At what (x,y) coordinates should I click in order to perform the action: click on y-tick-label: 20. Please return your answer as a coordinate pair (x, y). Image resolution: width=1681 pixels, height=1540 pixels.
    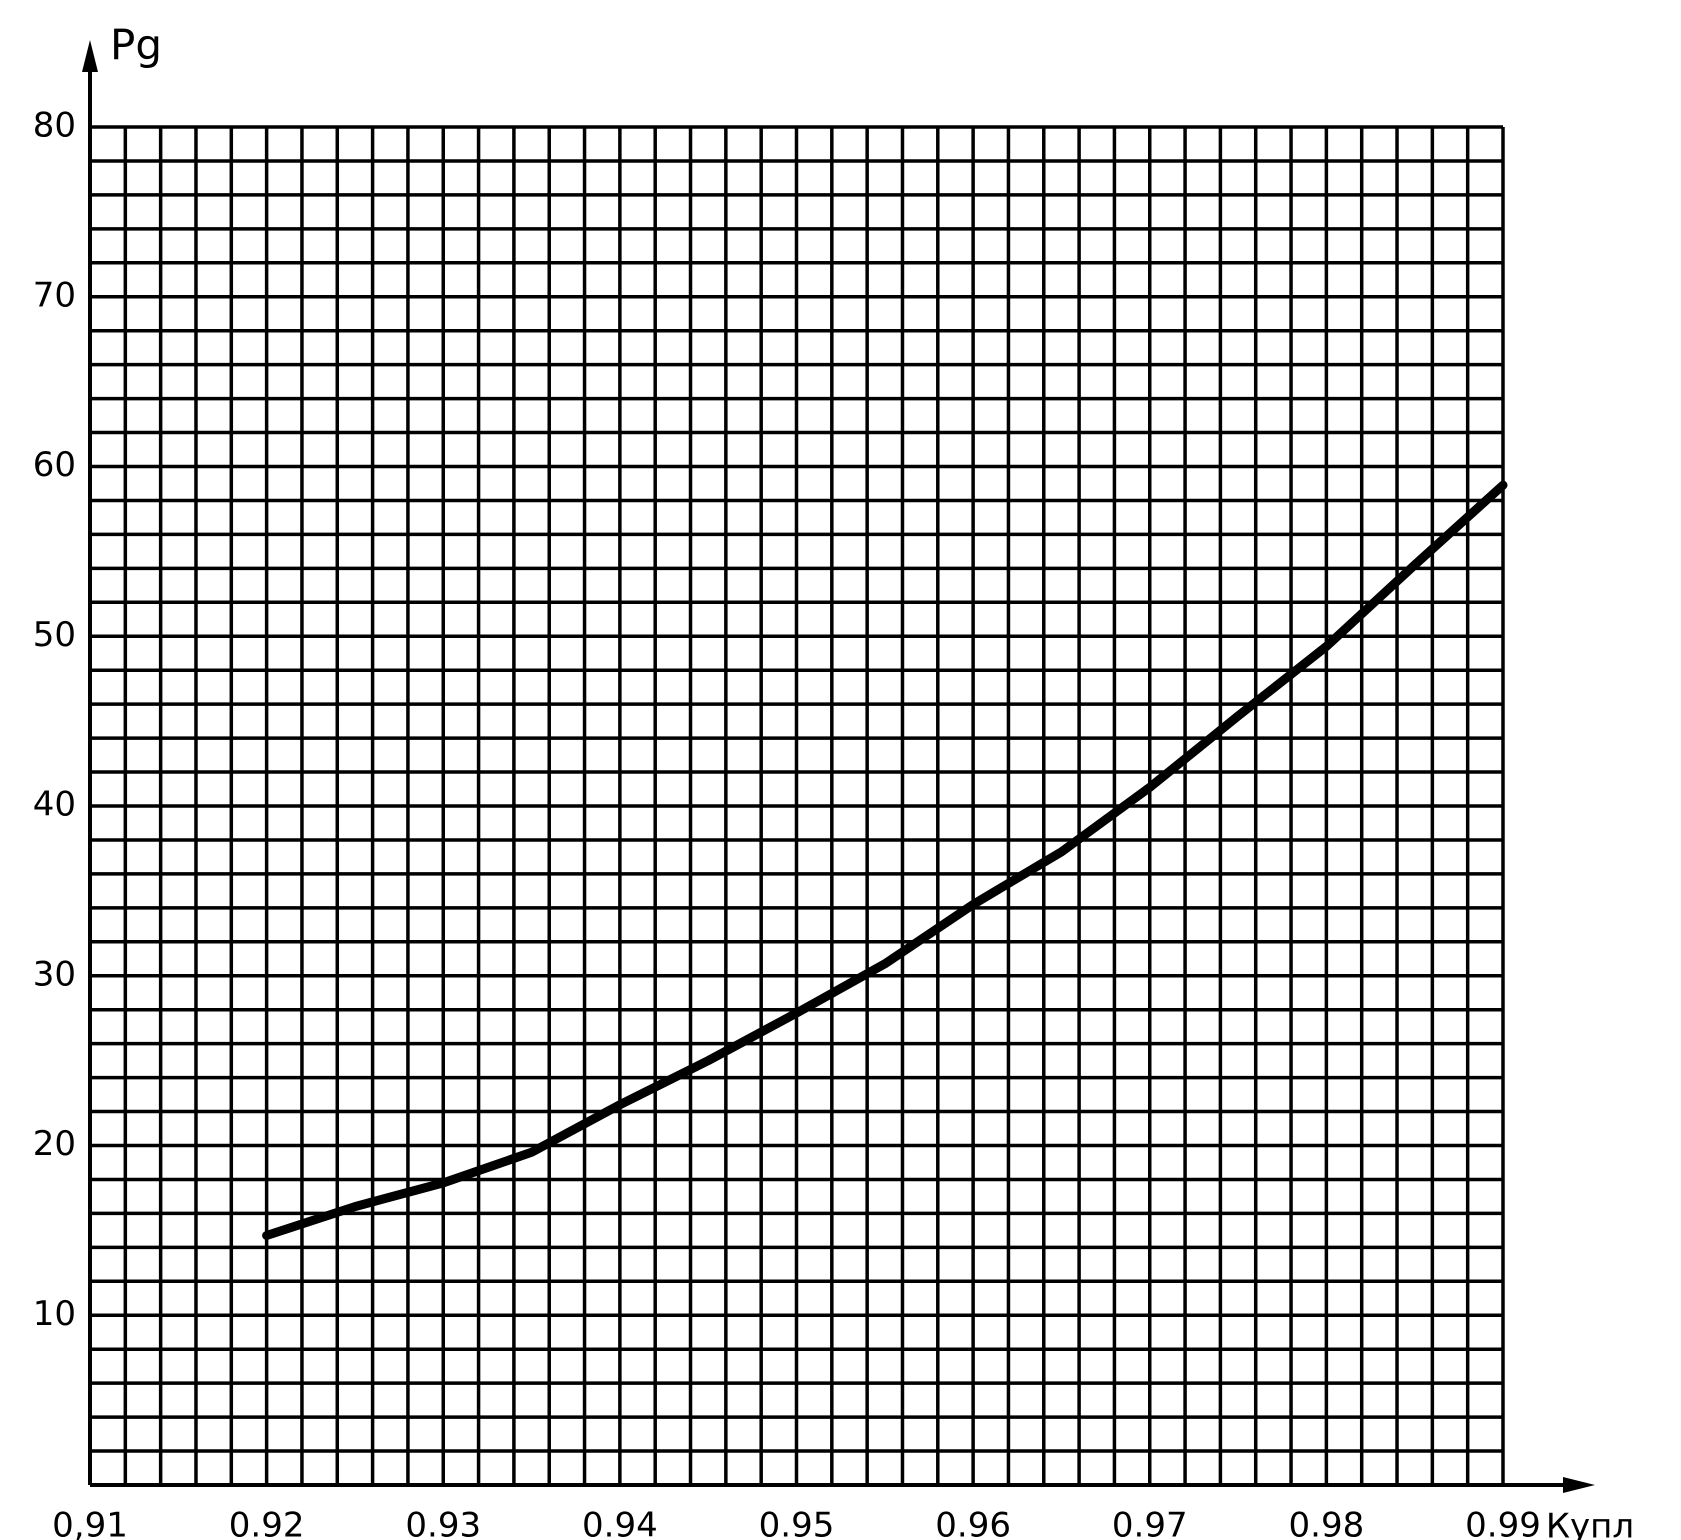
    Looking at the image, I should click on (54, 1144).